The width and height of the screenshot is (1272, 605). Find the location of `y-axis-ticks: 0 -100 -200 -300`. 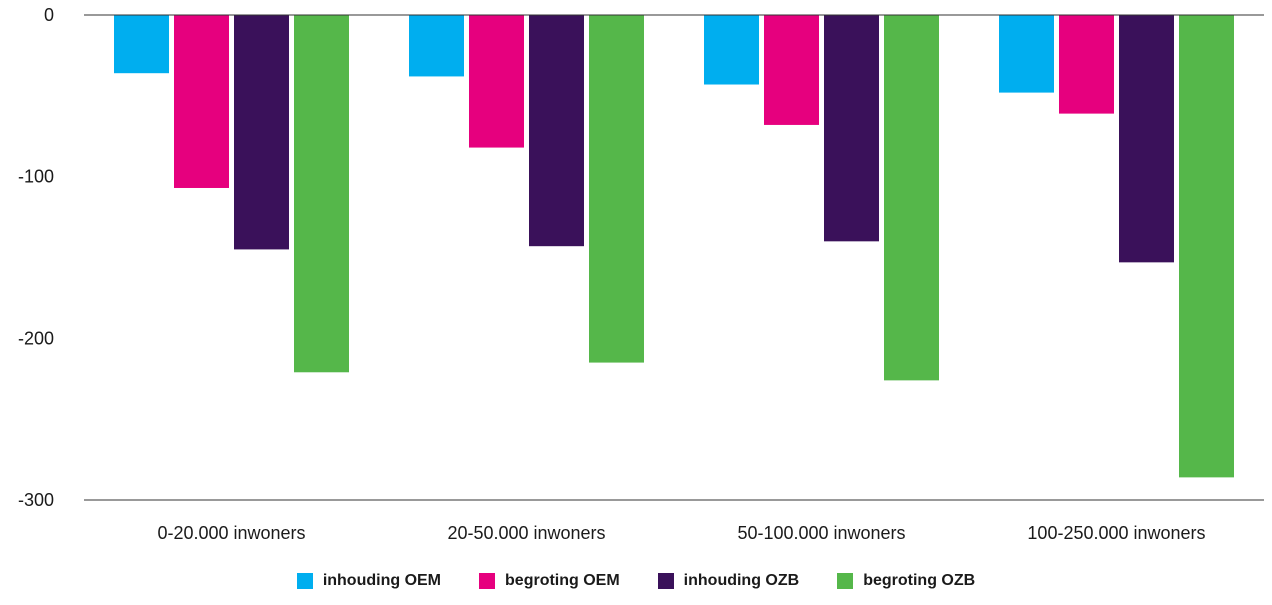

y-axis-ticks: 0 -100 -200 -300 is located at coordinates (36, 257).